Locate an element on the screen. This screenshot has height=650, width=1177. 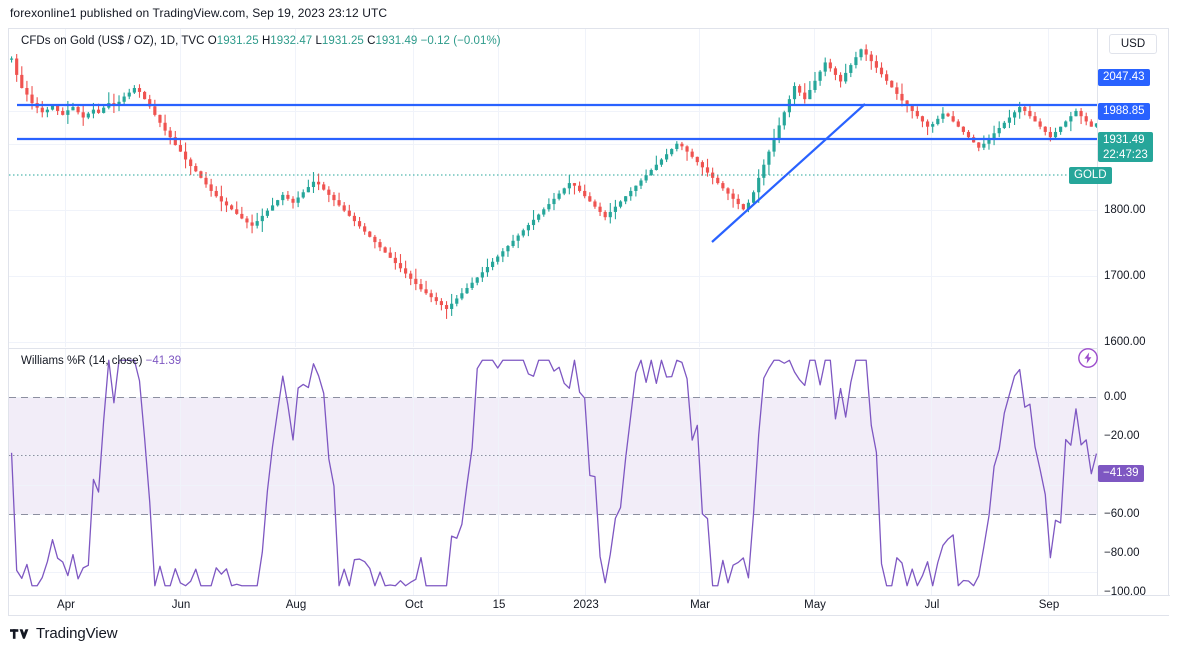
ohlc-change: −0.12 (−0.01%) is located at coordinates (460, 41).